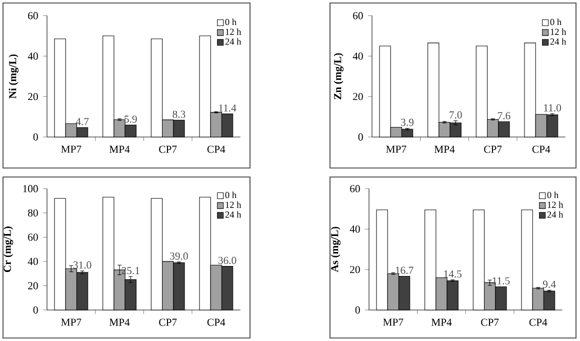 This screenshot has width=580, height=341. I want to click on data-label: 7.0, so click(456, 115).